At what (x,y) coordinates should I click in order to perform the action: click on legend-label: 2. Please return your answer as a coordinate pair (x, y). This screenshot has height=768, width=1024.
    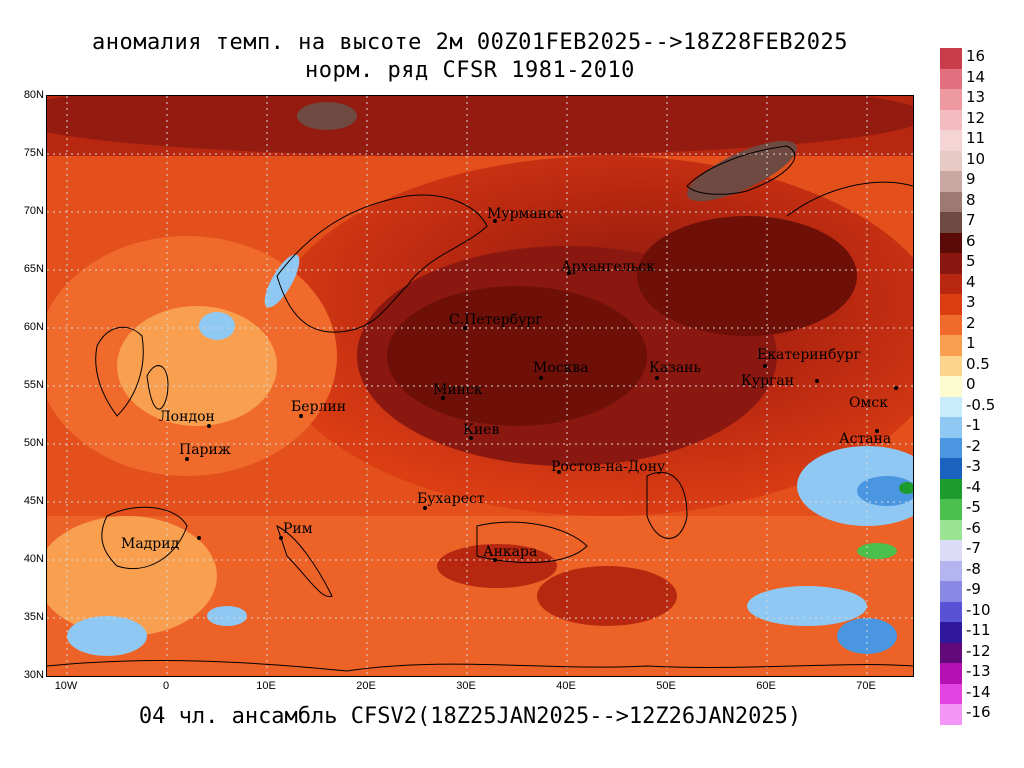
    Looking at the image, I should click on (971, 322).